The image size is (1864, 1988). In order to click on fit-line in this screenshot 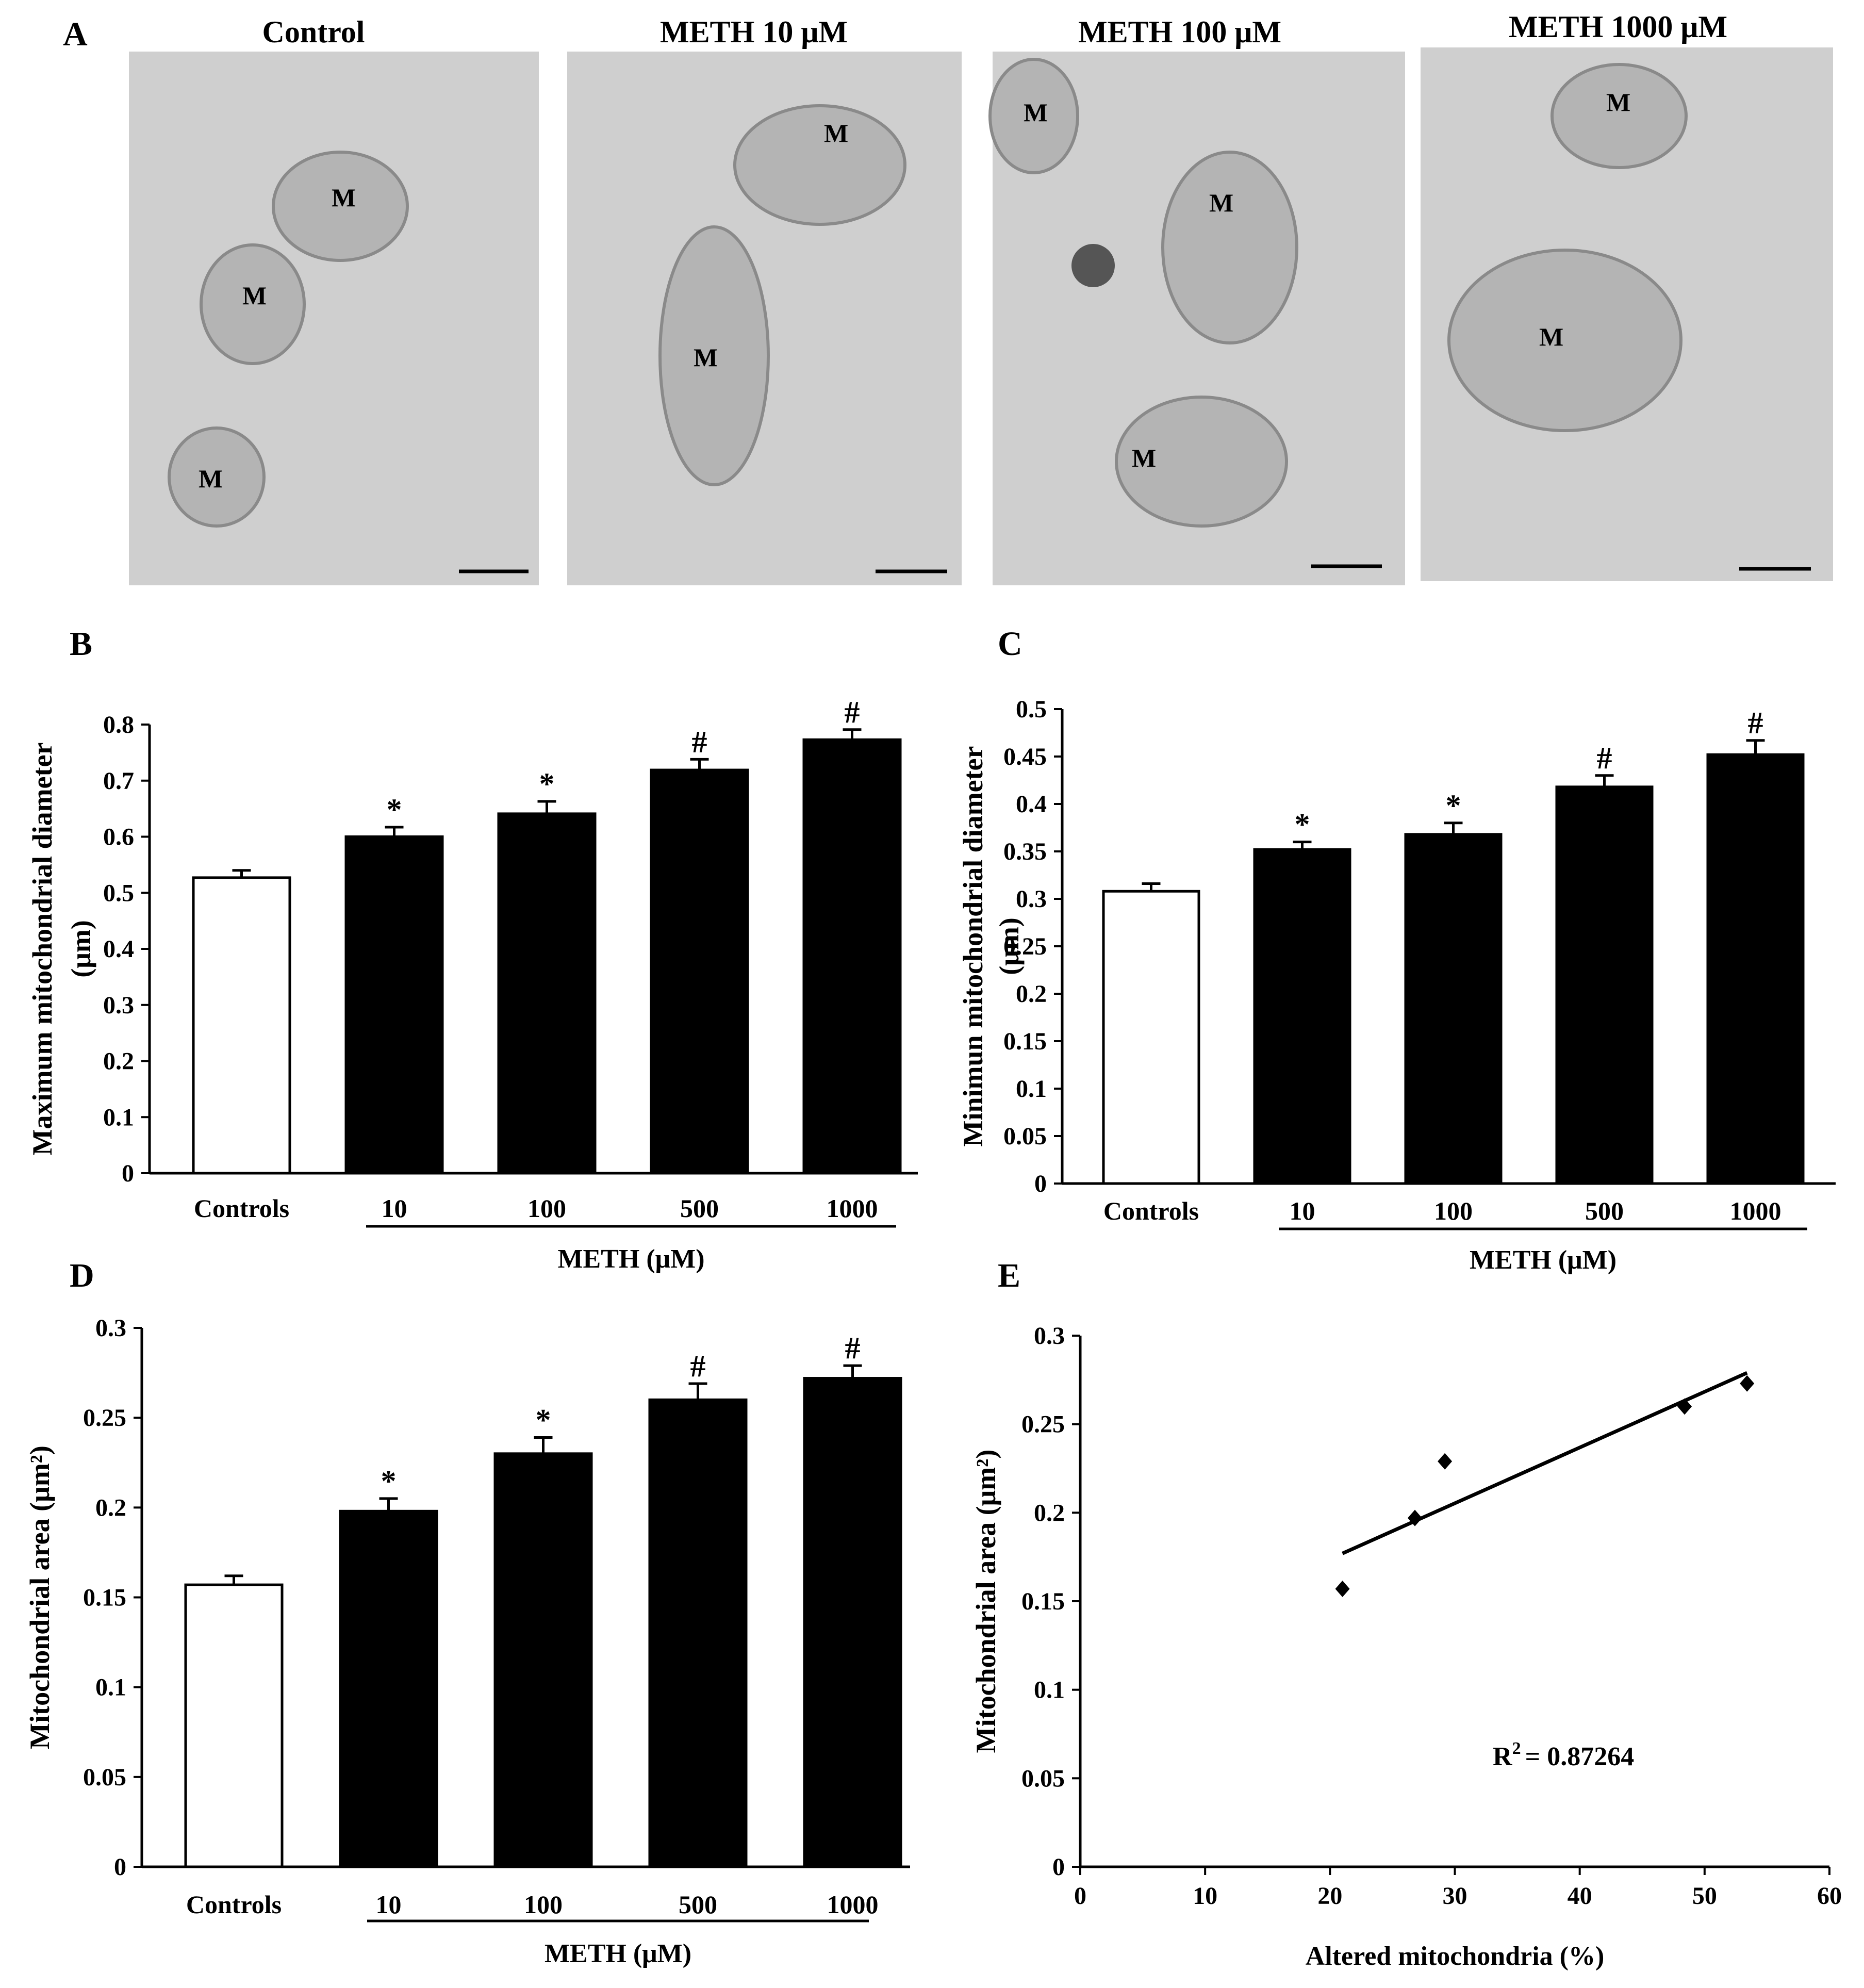, I will do `click(1545, 1463)`.